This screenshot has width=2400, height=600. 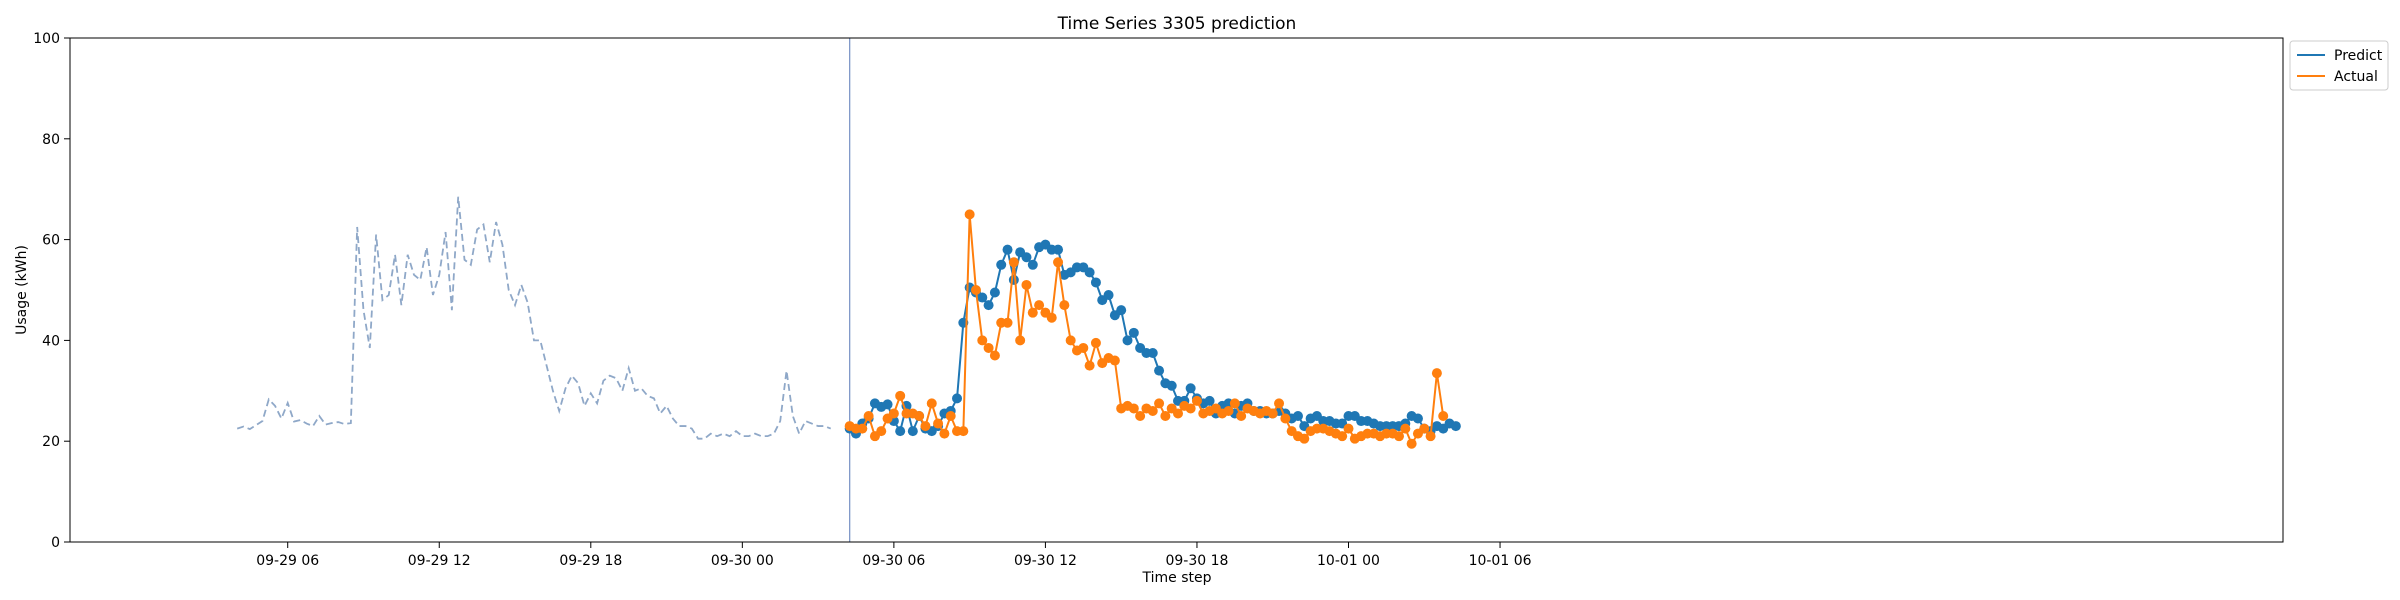 I want to click on chart-title: Time Series 3305 prediction, so click(x=1177, y=24).